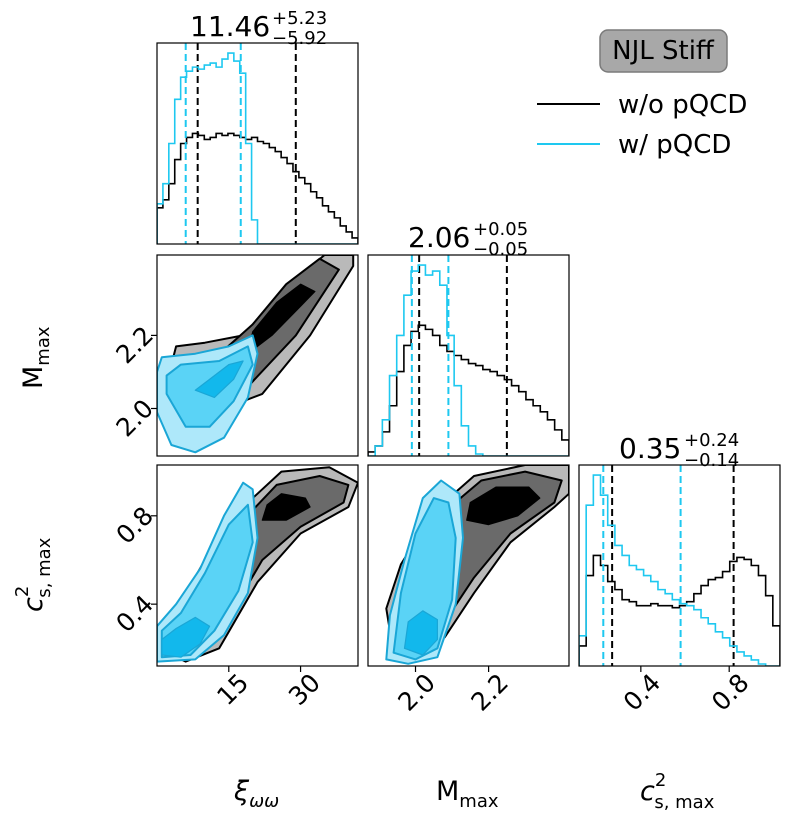 The height and width of the screenshot is (824, 789). Describe the element at coordinates (286, 507) in the screenshot. I see `contour-wo-level-2-xi-cs2max` at that location.